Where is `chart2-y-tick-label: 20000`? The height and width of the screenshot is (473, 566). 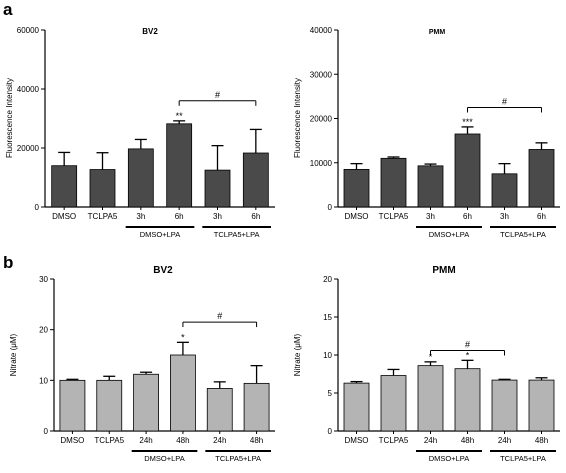
chart2-y-tick-label: 20000 is located at coordinates (321, 119).